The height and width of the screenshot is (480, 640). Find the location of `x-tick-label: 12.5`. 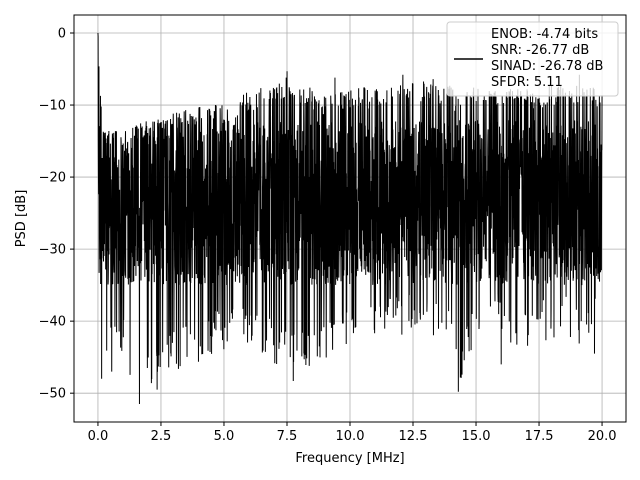

x-tick-label: 12.5 is located at coordinates (413, 436).